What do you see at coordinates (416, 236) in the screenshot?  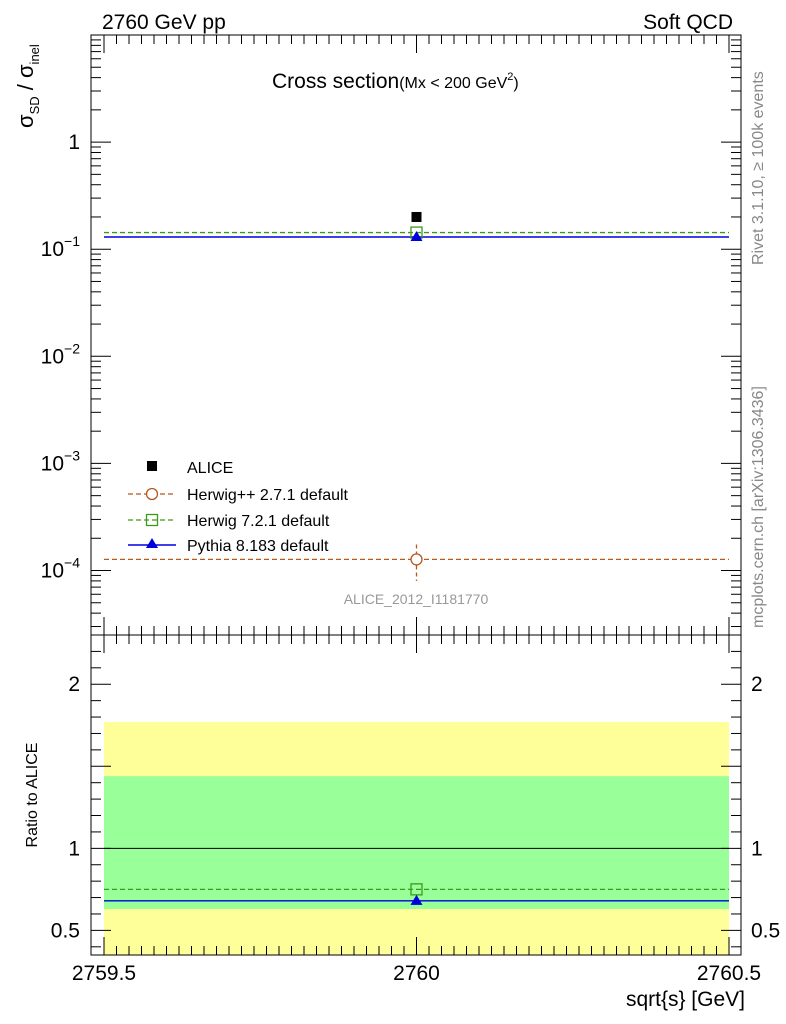 I see `pythia-point` at bounding box center [416, 236].